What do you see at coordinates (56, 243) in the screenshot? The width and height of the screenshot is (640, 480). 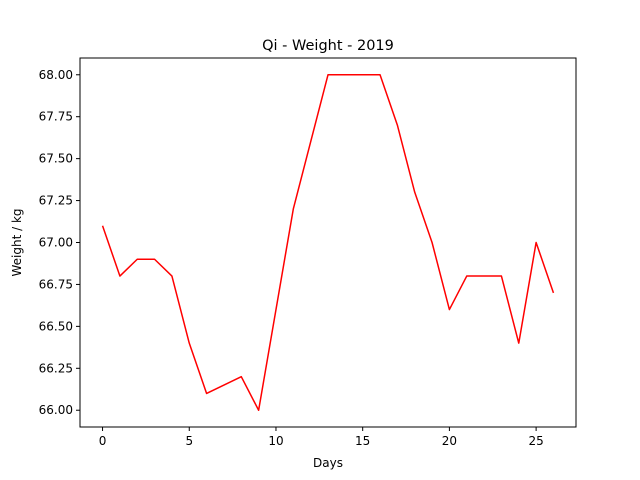 I see `y-tick-label: 67.00` at bounding box center [56, 243].